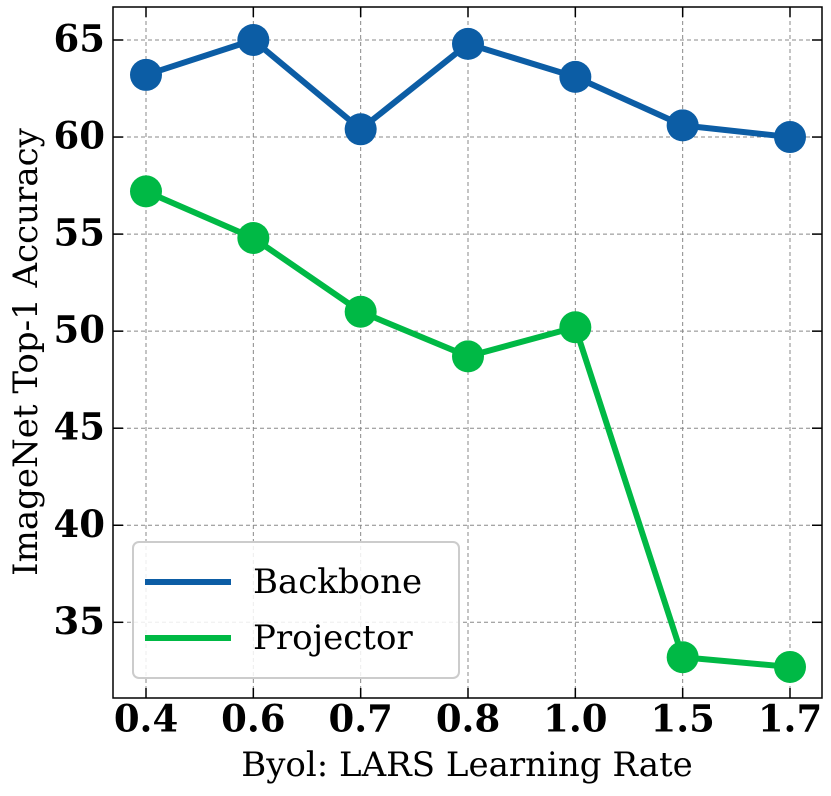 The width and height of the screenshot is (831, 796). I want to click on legend-label: Backbone, so click(337, 582).